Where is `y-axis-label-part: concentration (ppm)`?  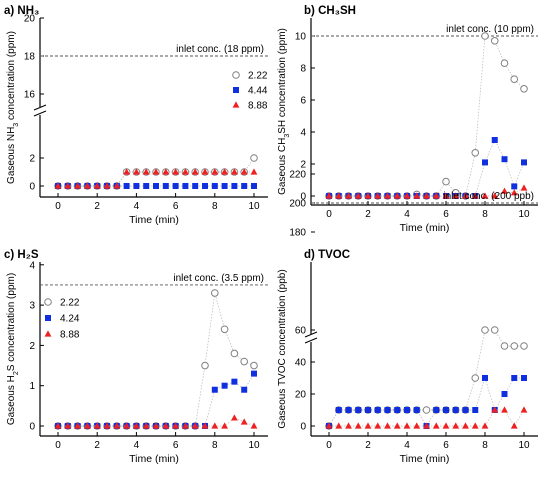
y-axis-label-part: concentration (ppm) is located at coordinates (11, 77).